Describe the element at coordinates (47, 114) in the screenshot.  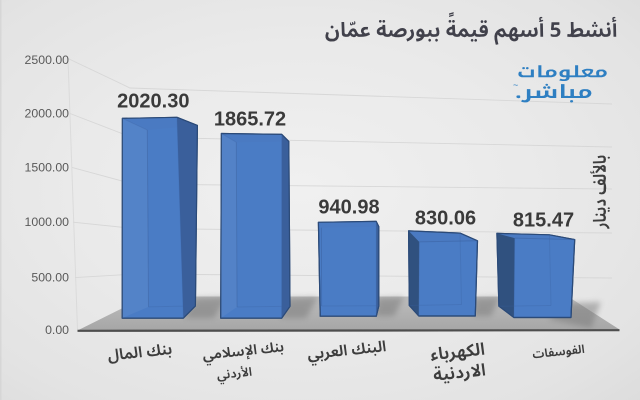
I see `svg-text: 2000.00` at that location.